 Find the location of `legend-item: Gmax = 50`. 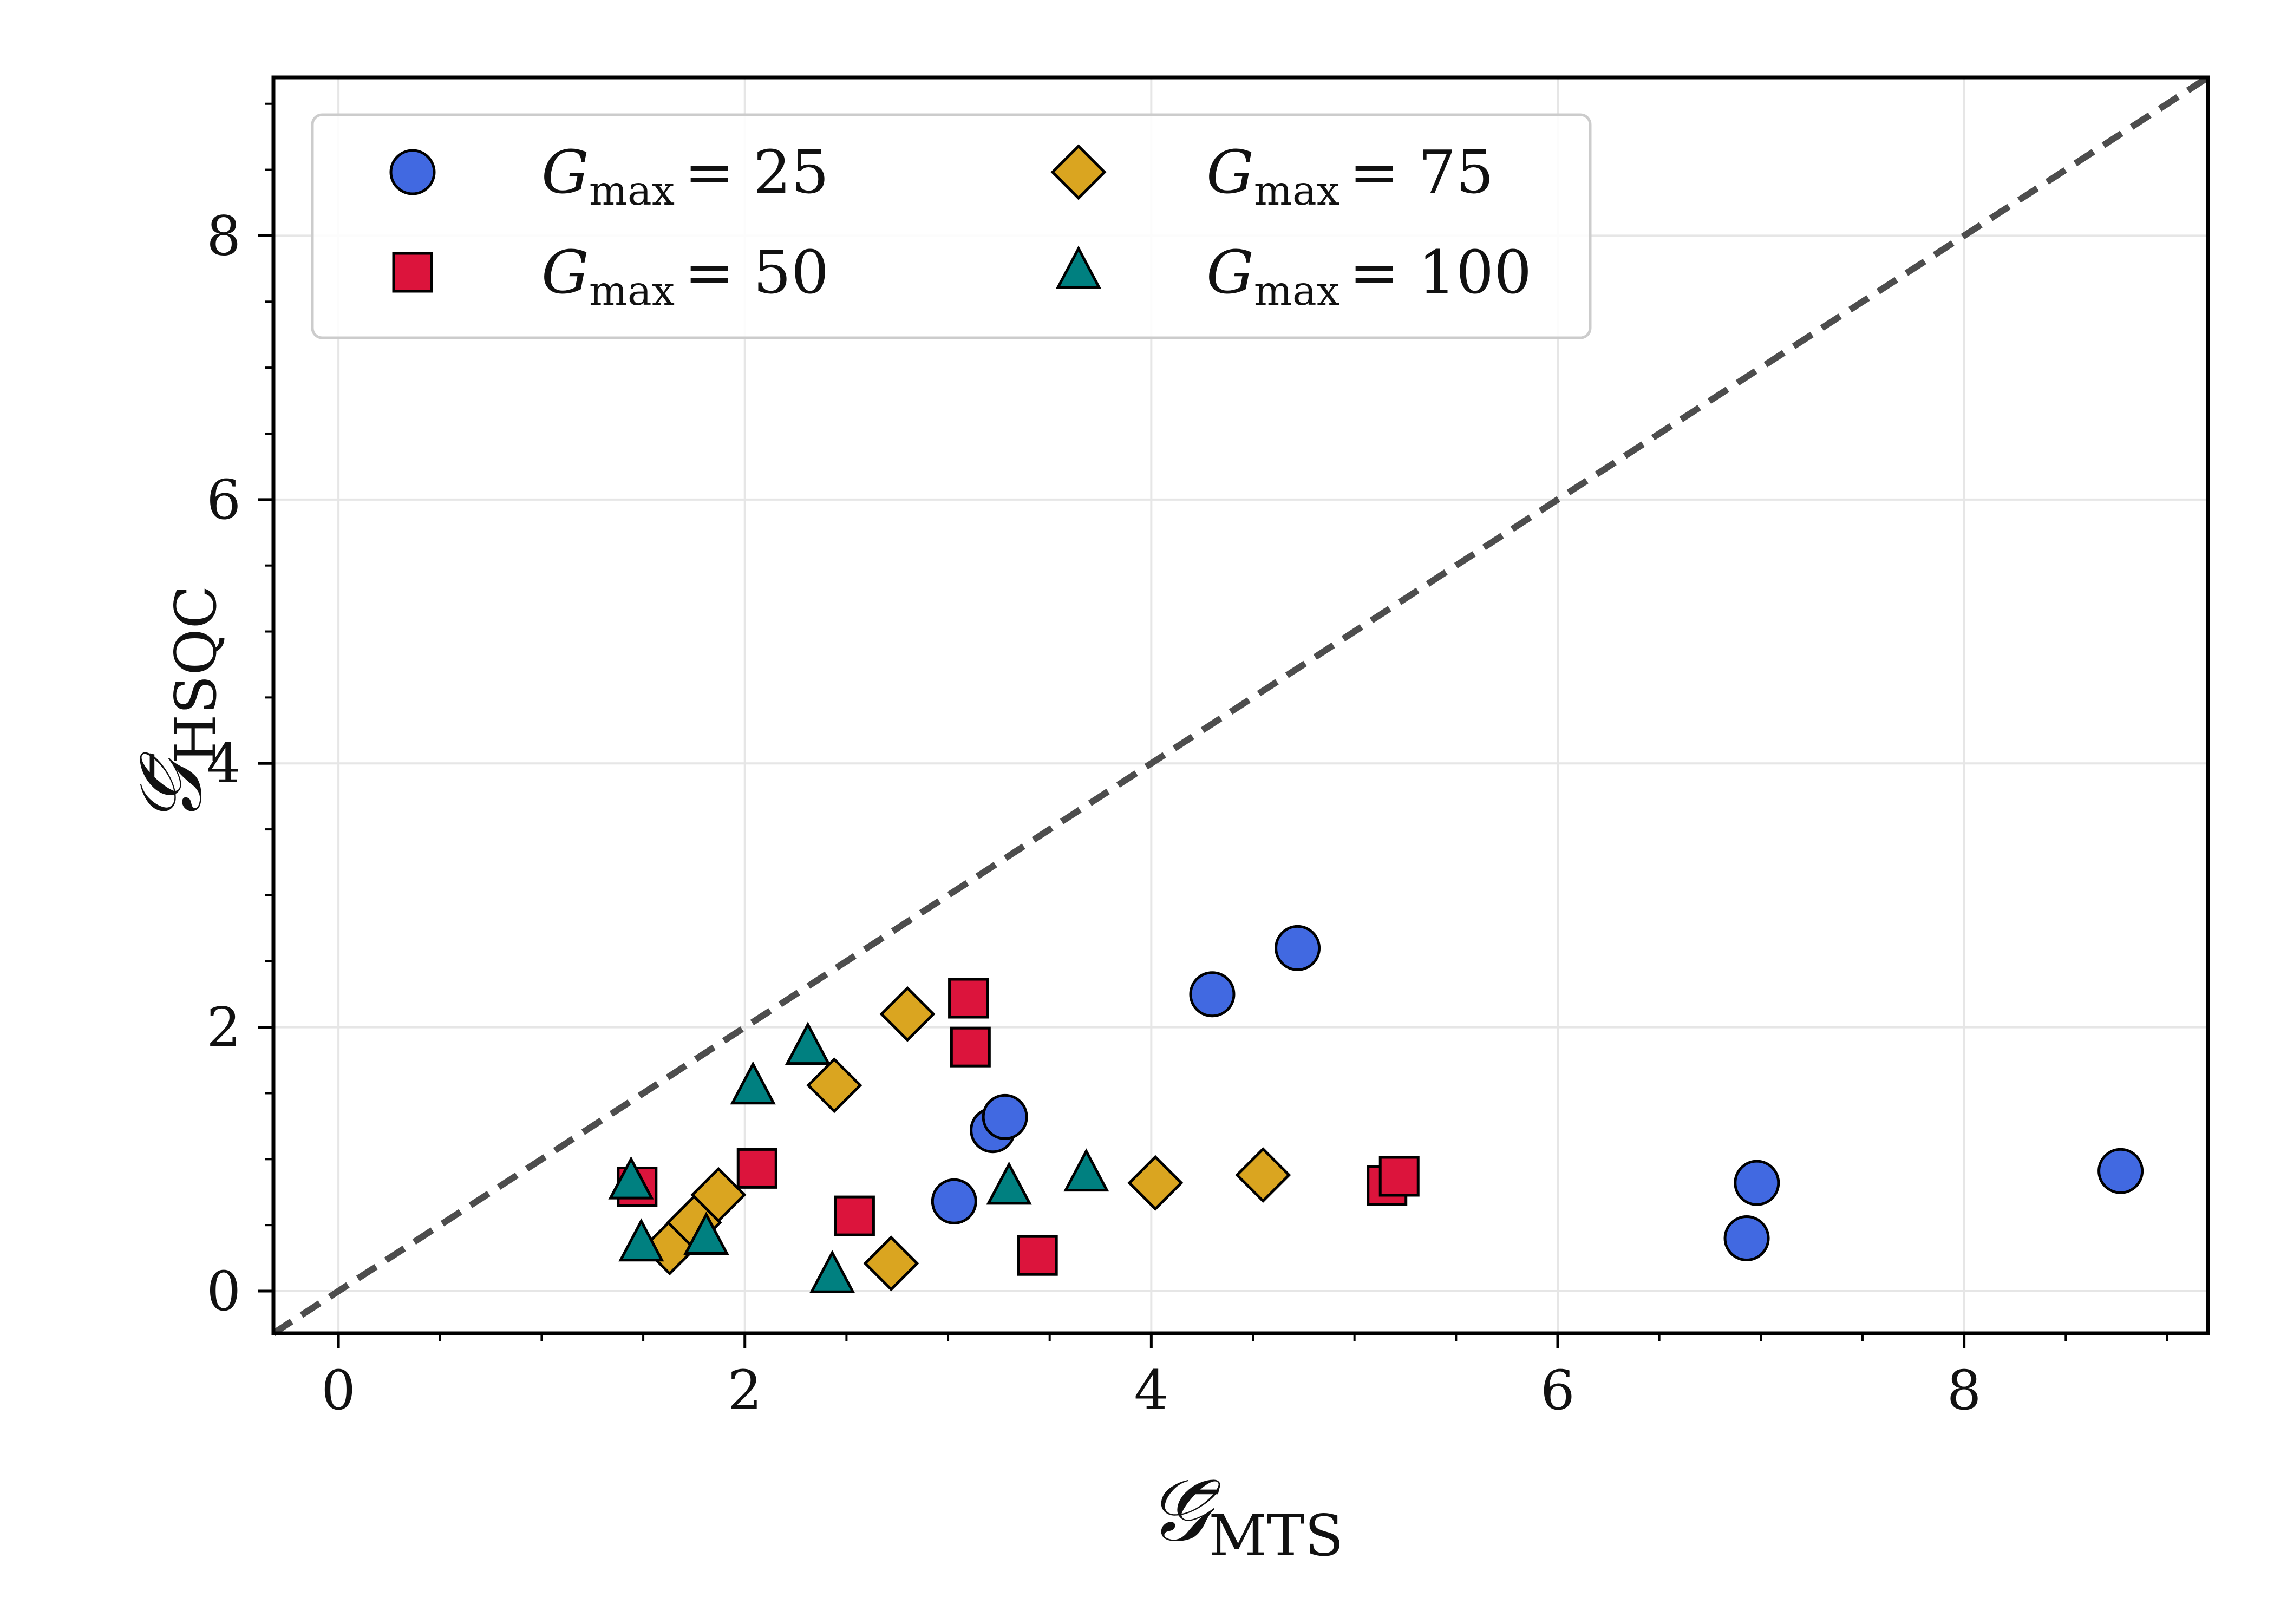

legend-item: Gmax = 50 is located at coordinates (610, 276).